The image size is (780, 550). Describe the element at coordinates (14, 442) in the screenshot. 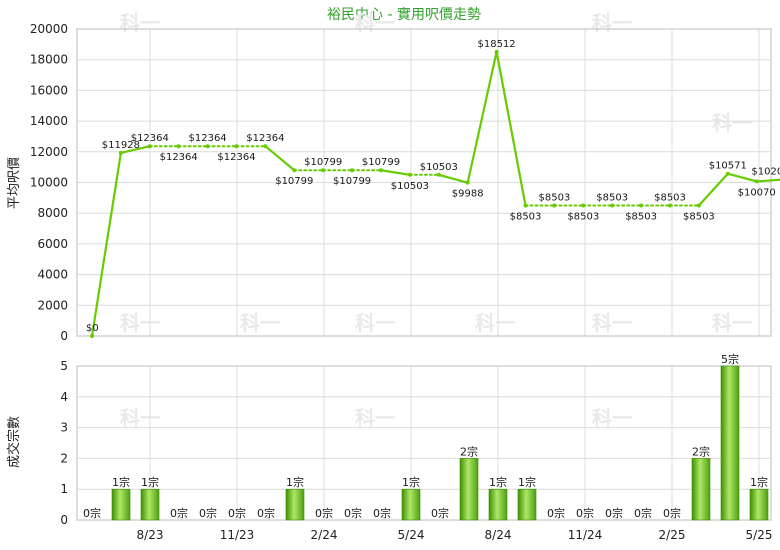

I see `volume-axis-title: 成交宗數` at that location.